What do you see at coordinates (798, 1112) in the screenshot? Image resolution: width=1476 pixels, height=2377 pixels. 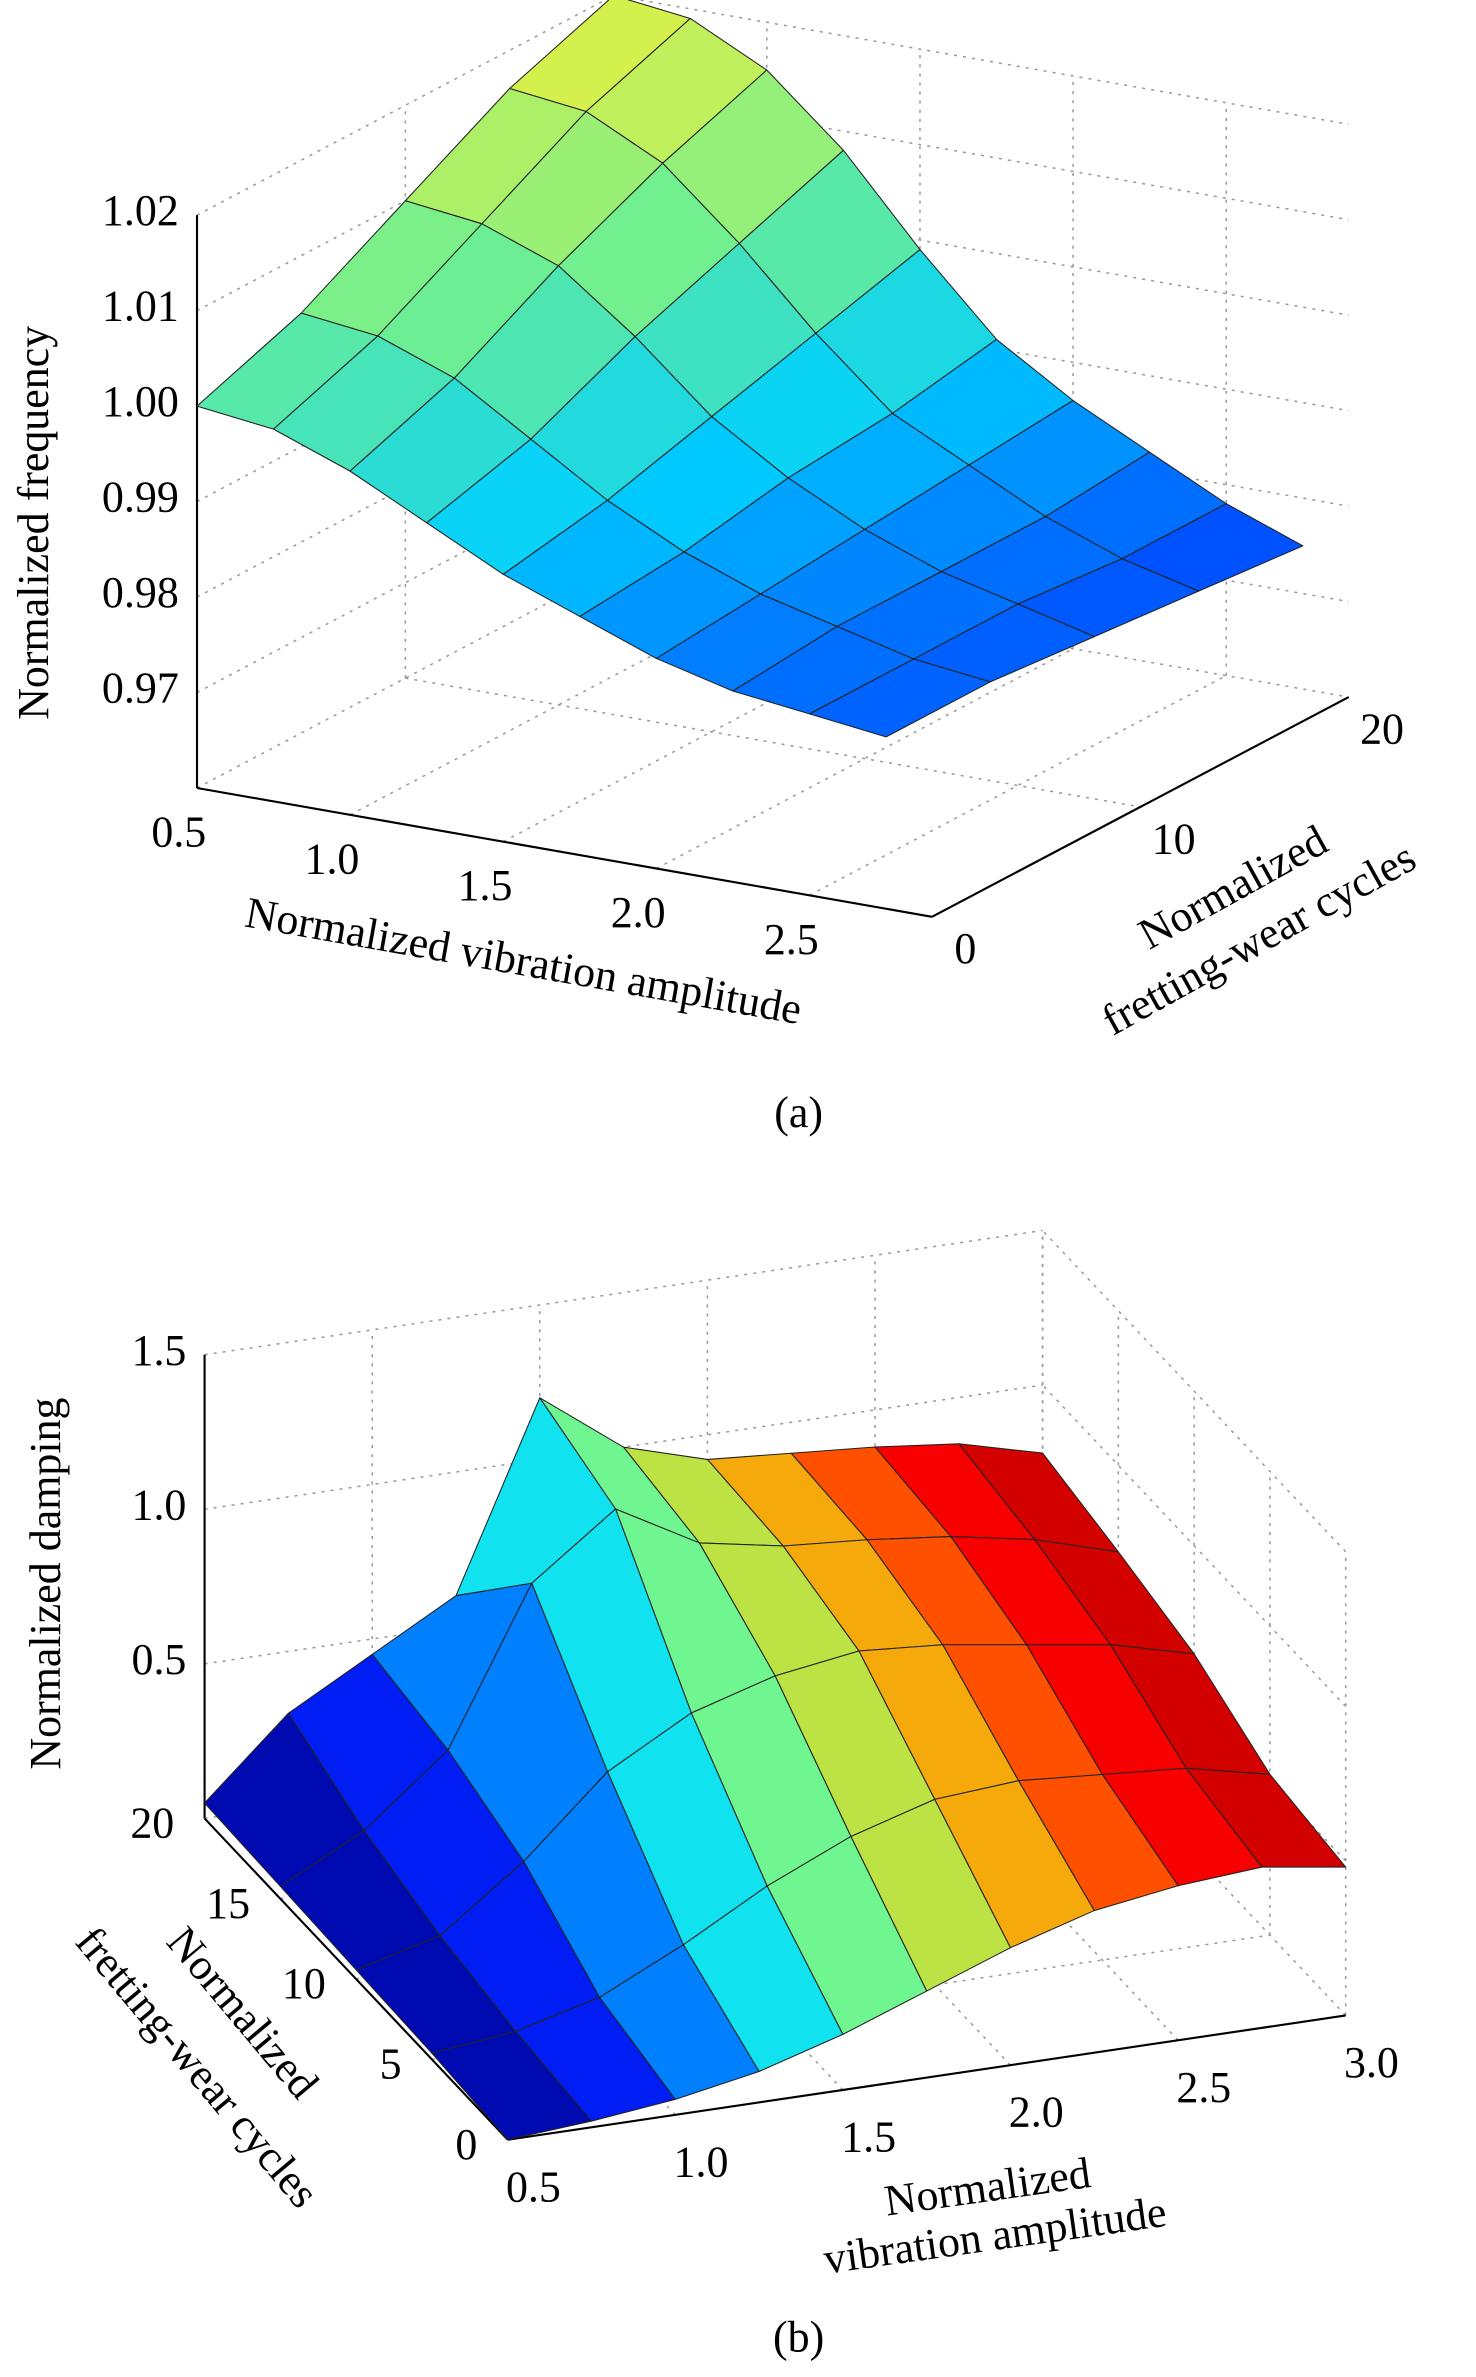 I see `caption: (a)` at bounding box center [798, 1112].